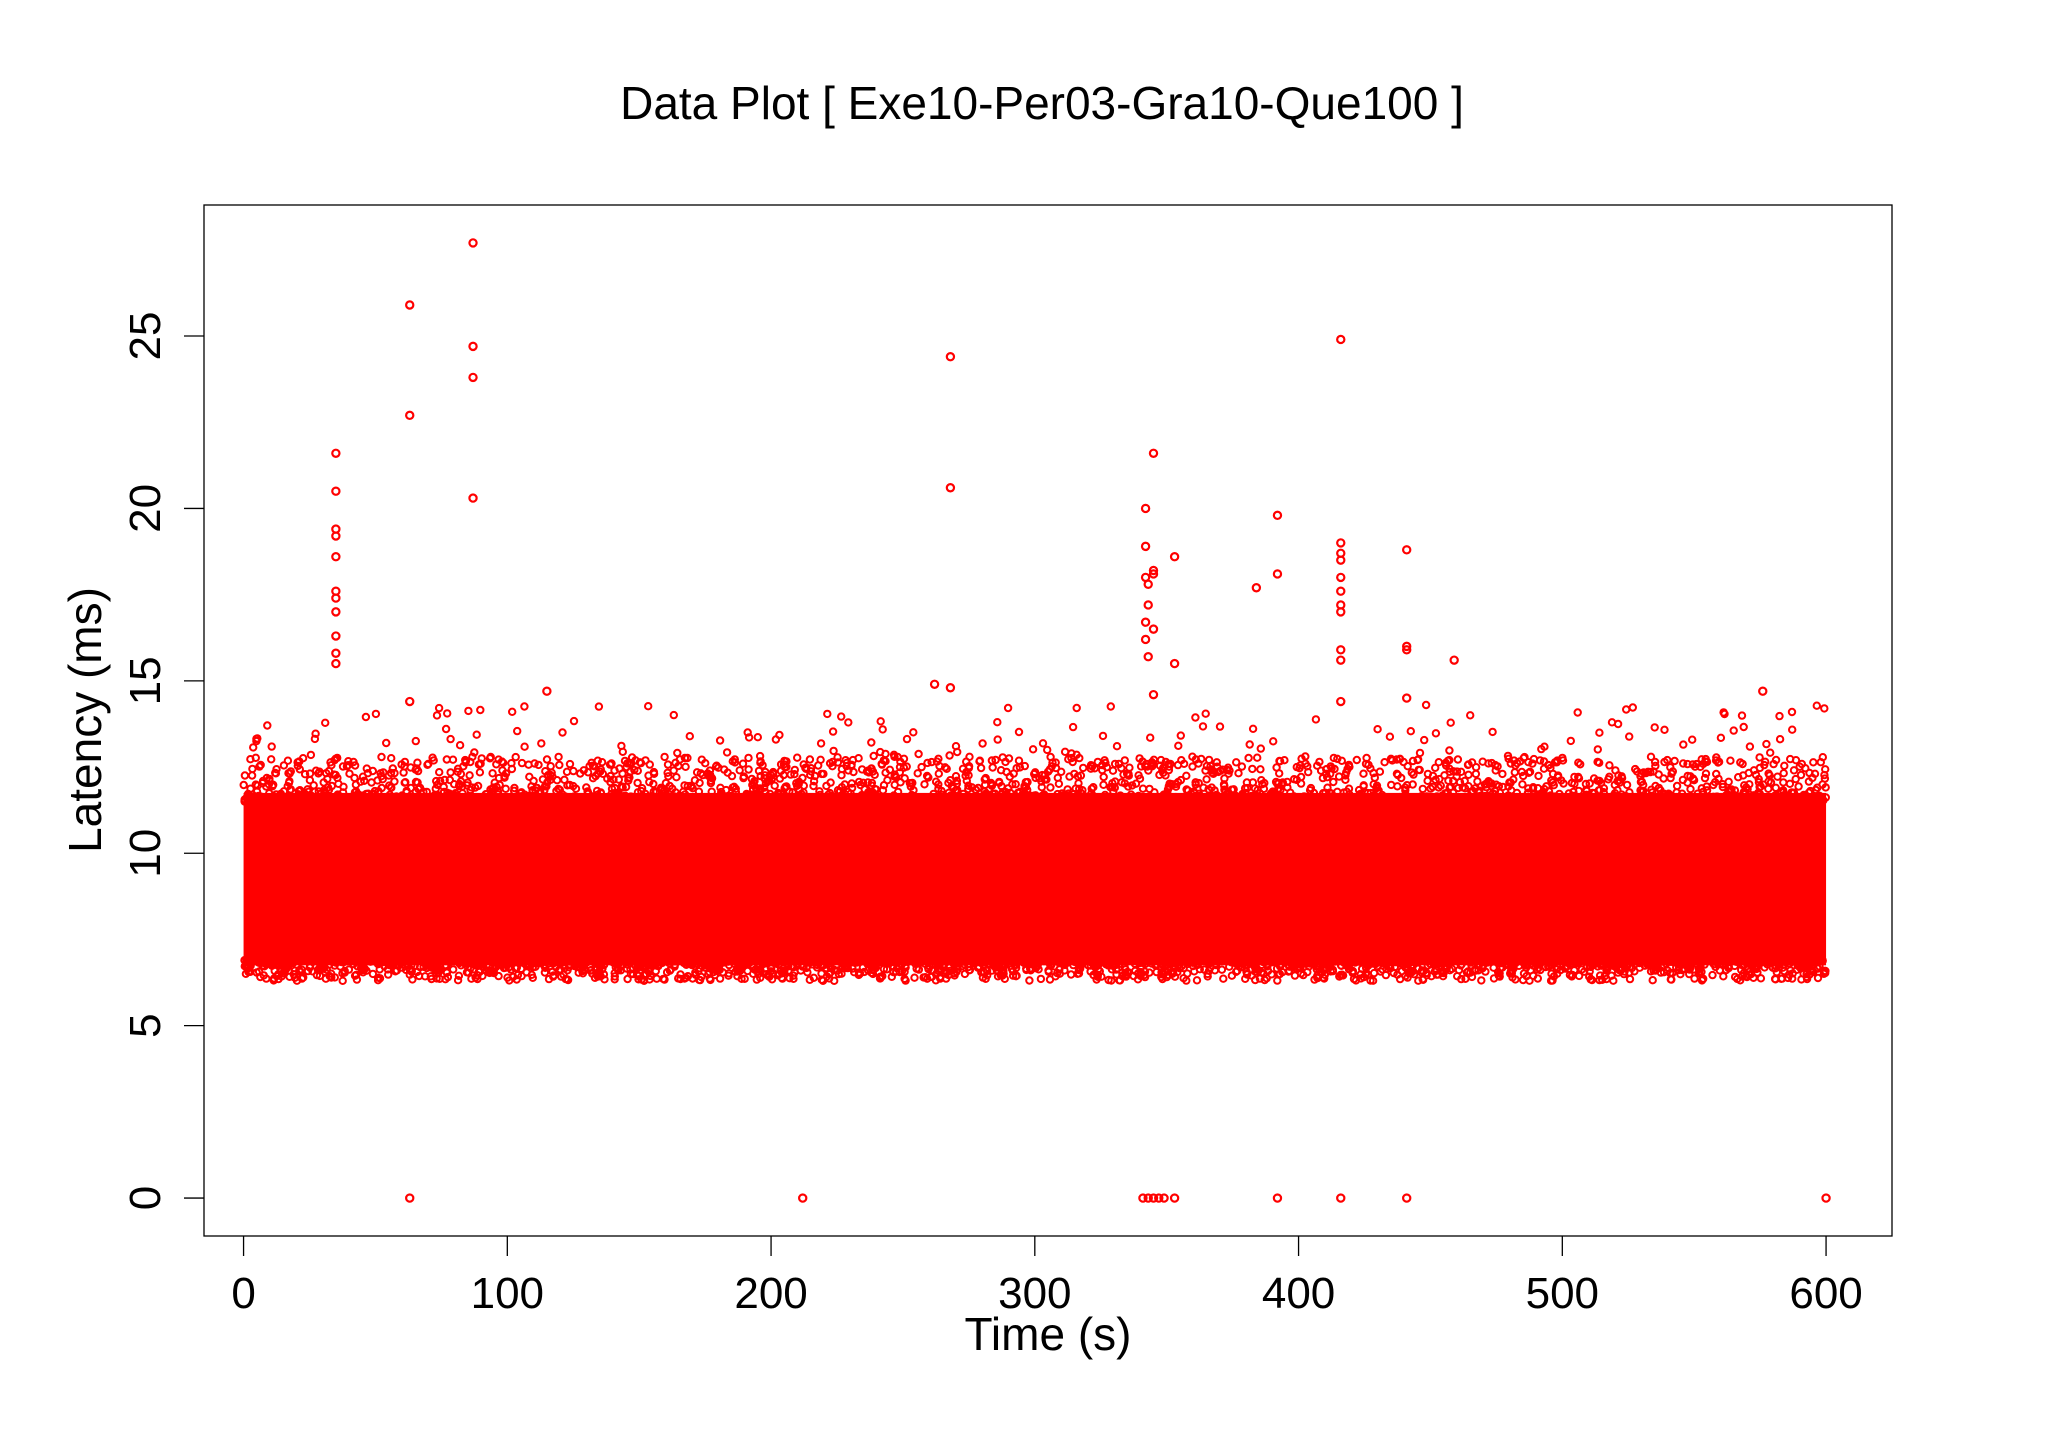 Image resolution: width=2048 pixels, height=1440 pixels. I want to click on x-axis-label: Time (s), so click(1048, 1334).